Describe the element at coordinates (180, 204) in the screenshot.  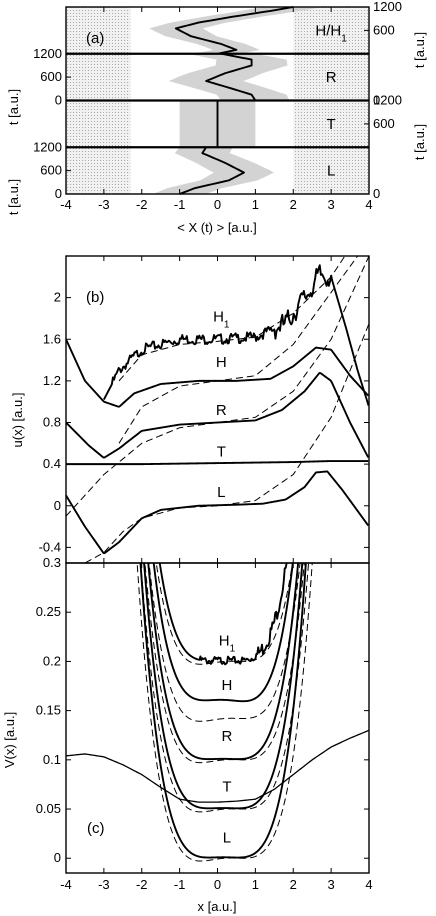
I see `panel-a-xtick-label-3: -1` at that location.